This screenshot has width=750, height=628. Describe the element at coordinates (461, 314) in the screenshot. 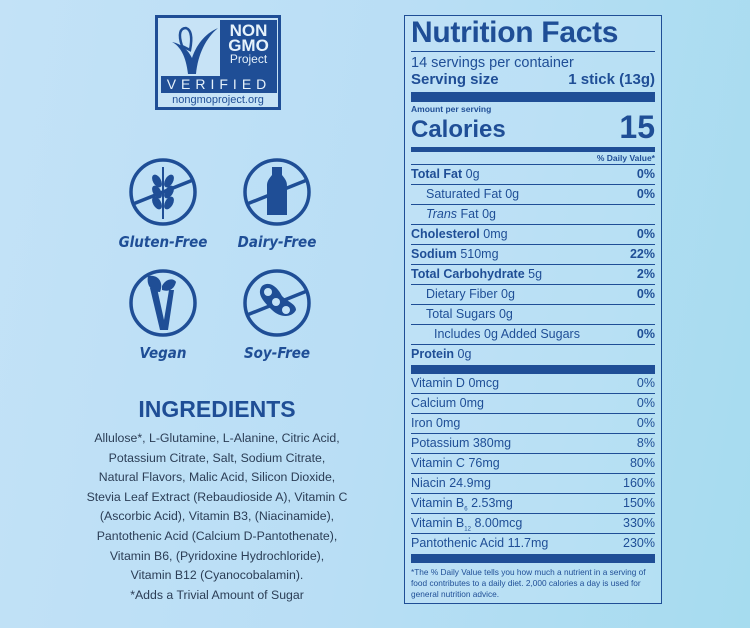

I see `nutrient-name: Total Sugars` at that location.